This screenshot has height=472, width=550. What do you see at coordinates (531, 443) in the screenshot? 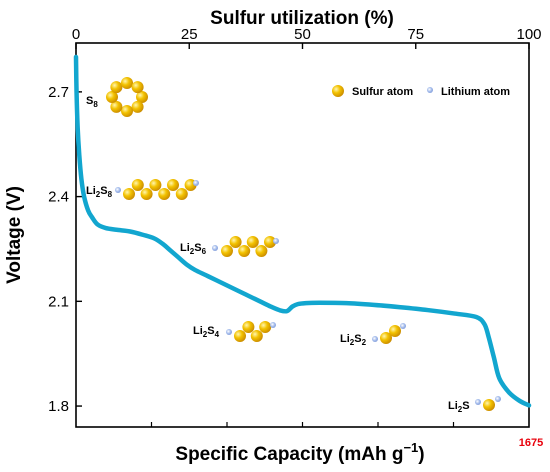
I see `max-capacity-label: 1675` at bounding box center [531, 443].